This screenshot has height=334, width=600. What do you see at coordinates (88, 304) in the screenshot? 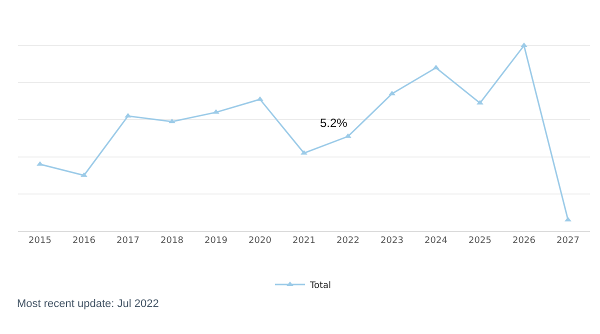
I see `text: Most recent update: Jul 2022` at bounding box center [88, 304].